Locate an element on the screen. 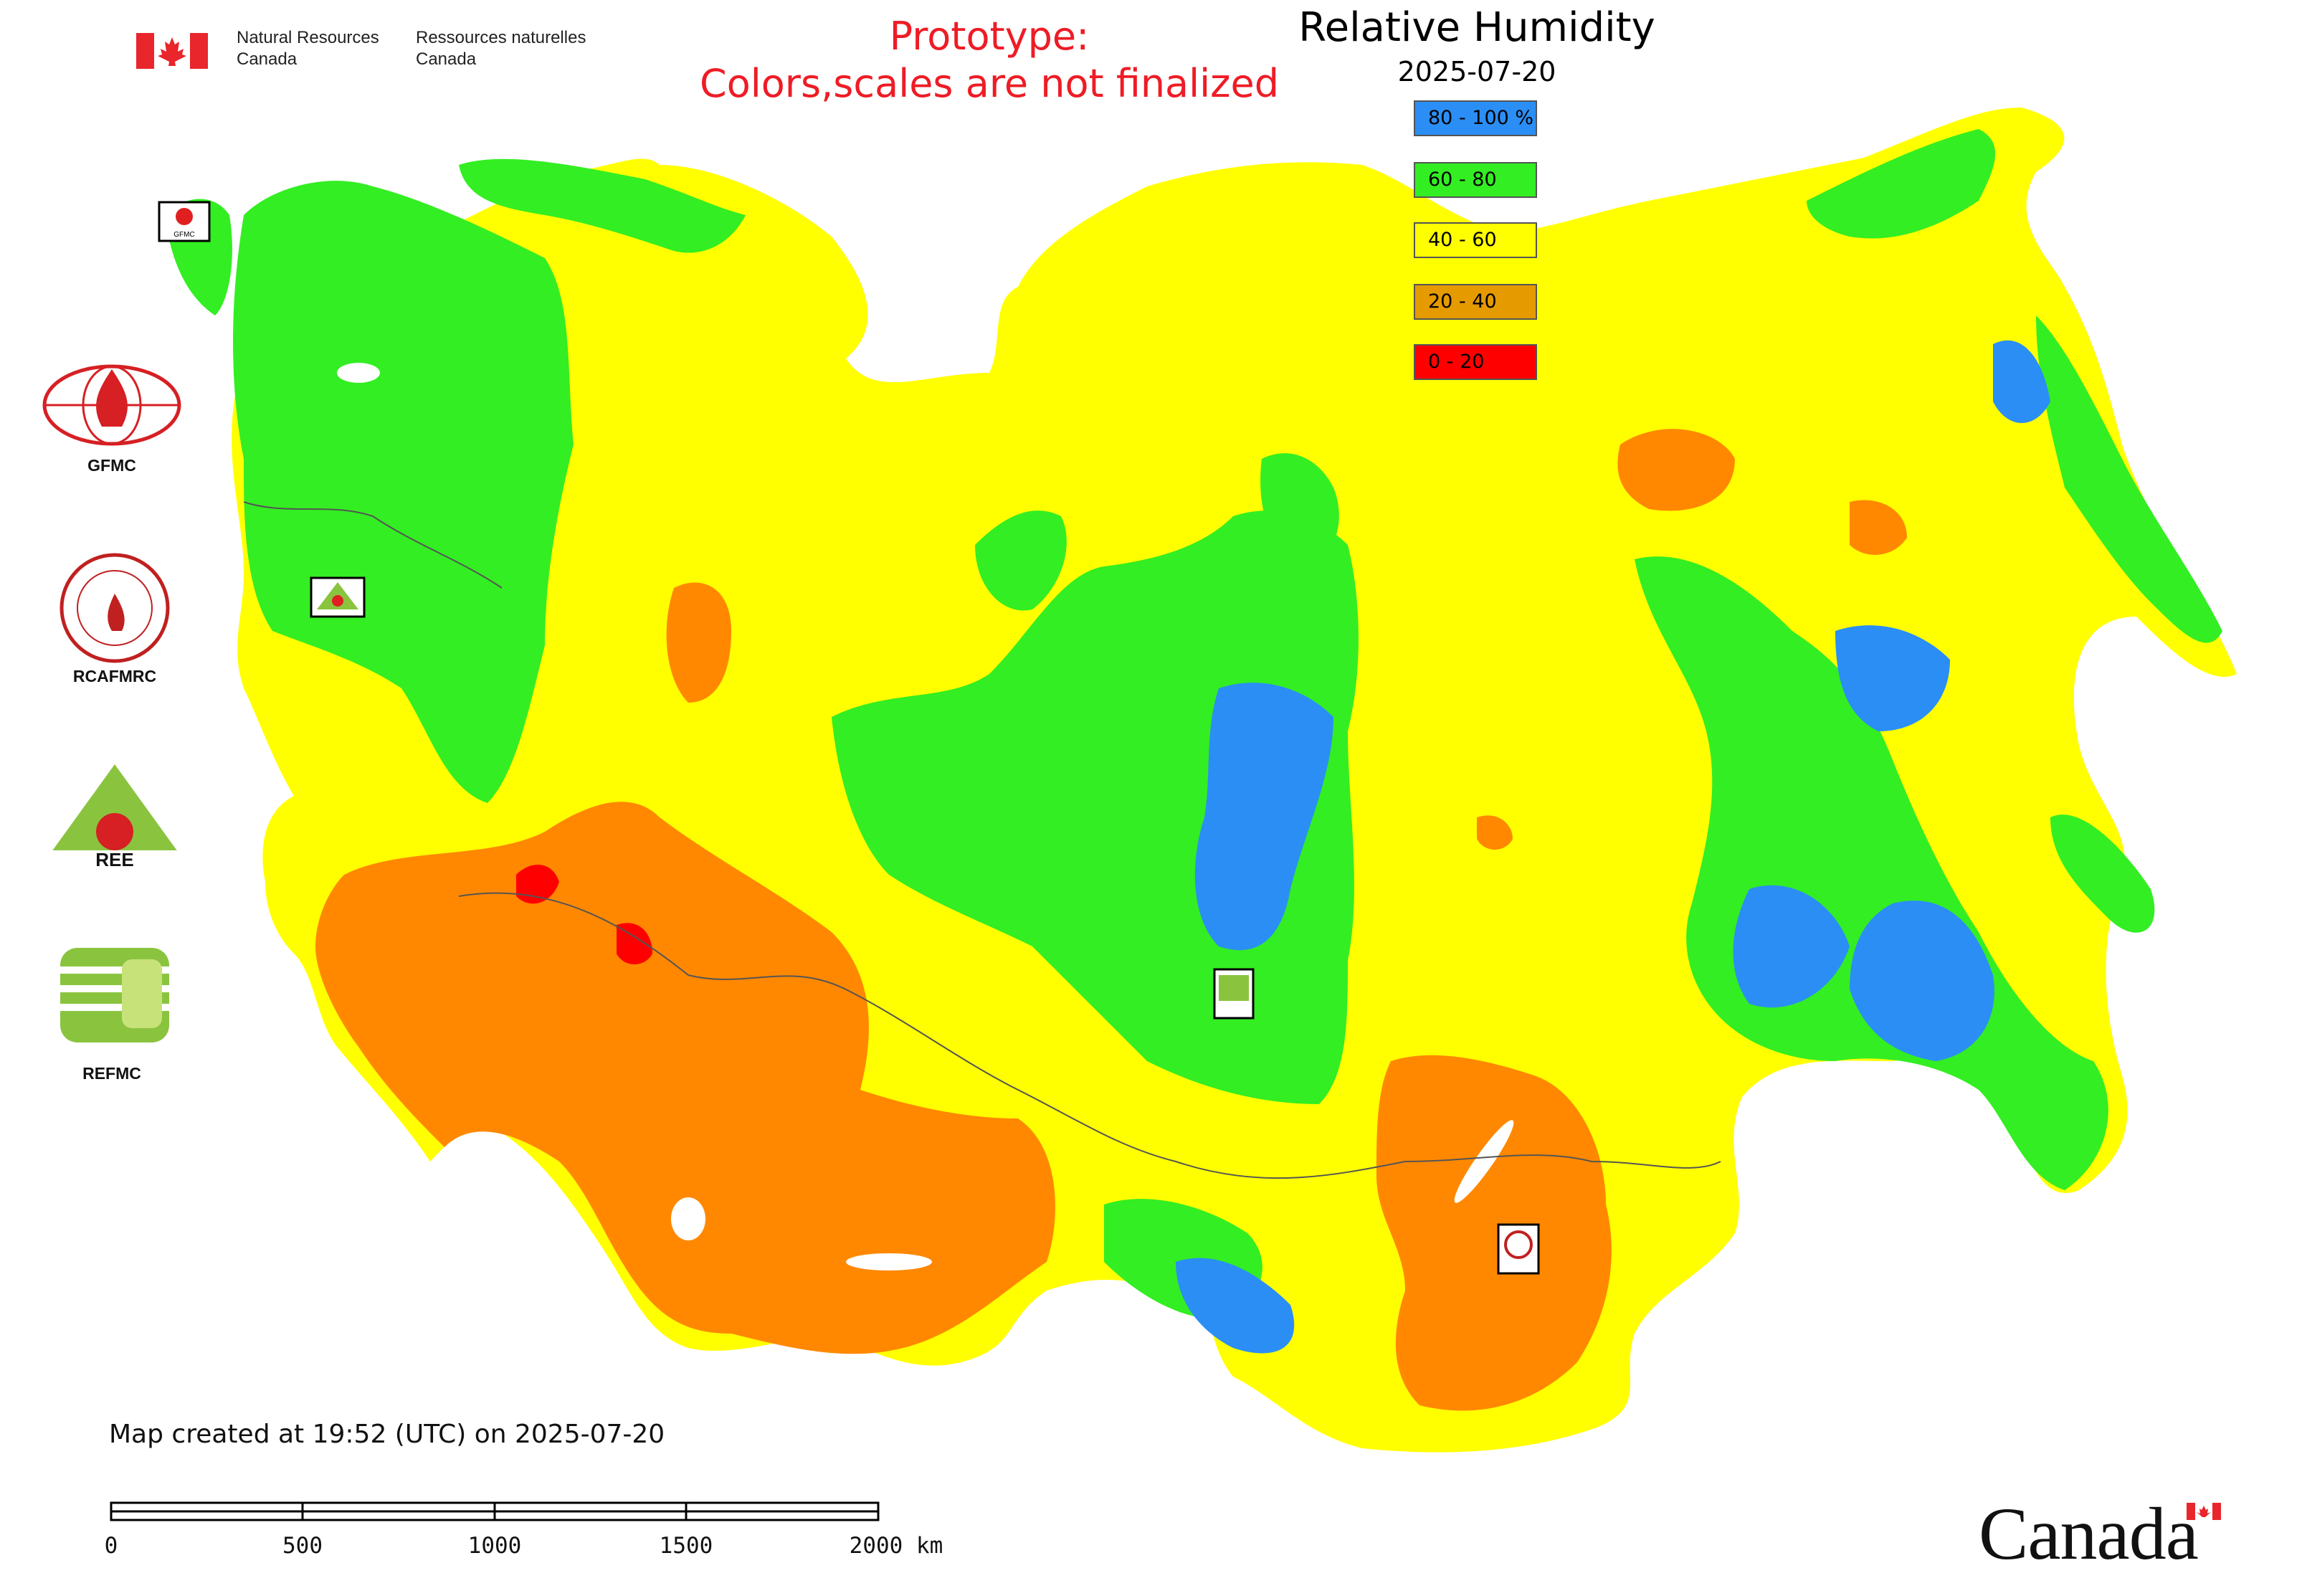  region-orange-magadan is located at coordinates (1676, 470).